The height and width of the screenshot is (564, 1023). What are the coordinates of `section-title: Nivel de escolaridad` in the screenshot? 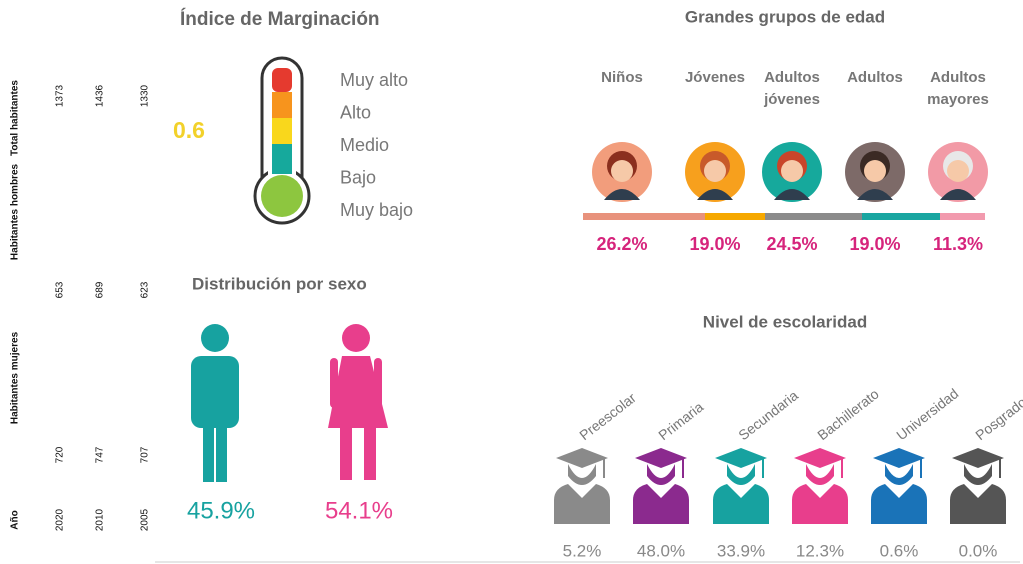 It's located at (785, 321).